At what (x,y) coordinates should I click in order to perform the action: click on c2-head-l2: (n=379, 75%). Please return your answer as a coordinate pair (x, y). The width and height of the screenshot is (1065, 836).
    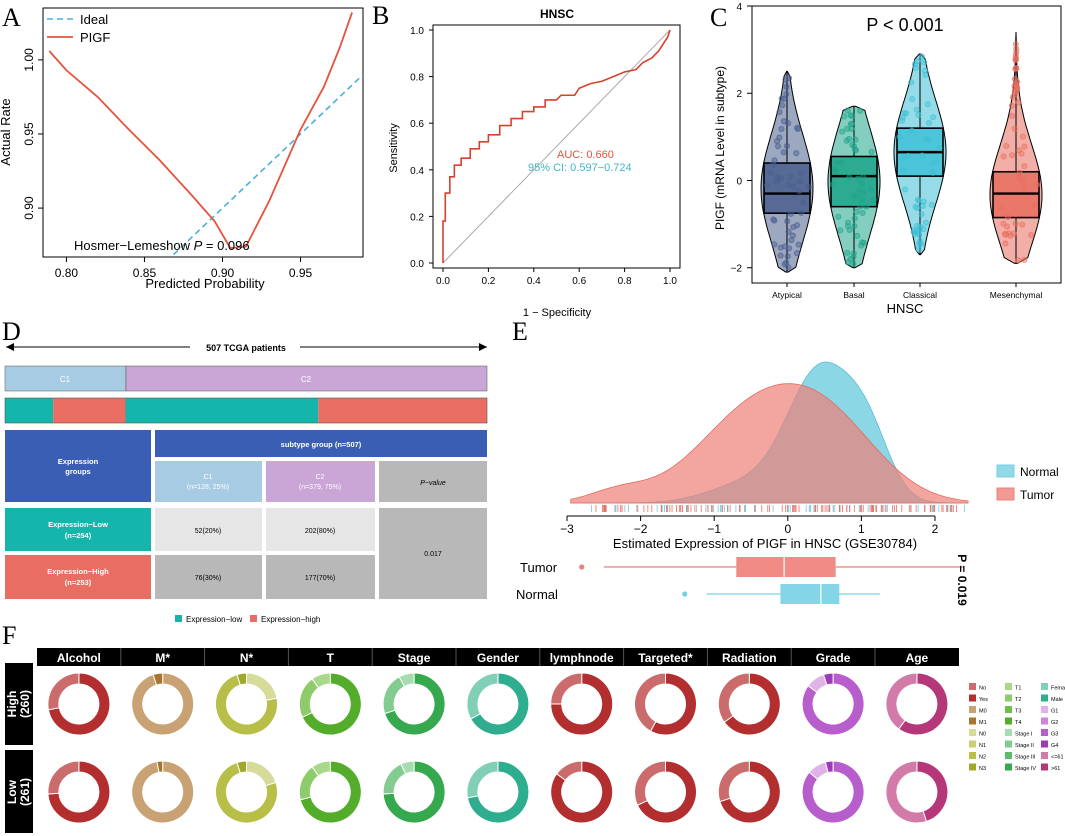
    Looking at the image, I should click on (320, 487).